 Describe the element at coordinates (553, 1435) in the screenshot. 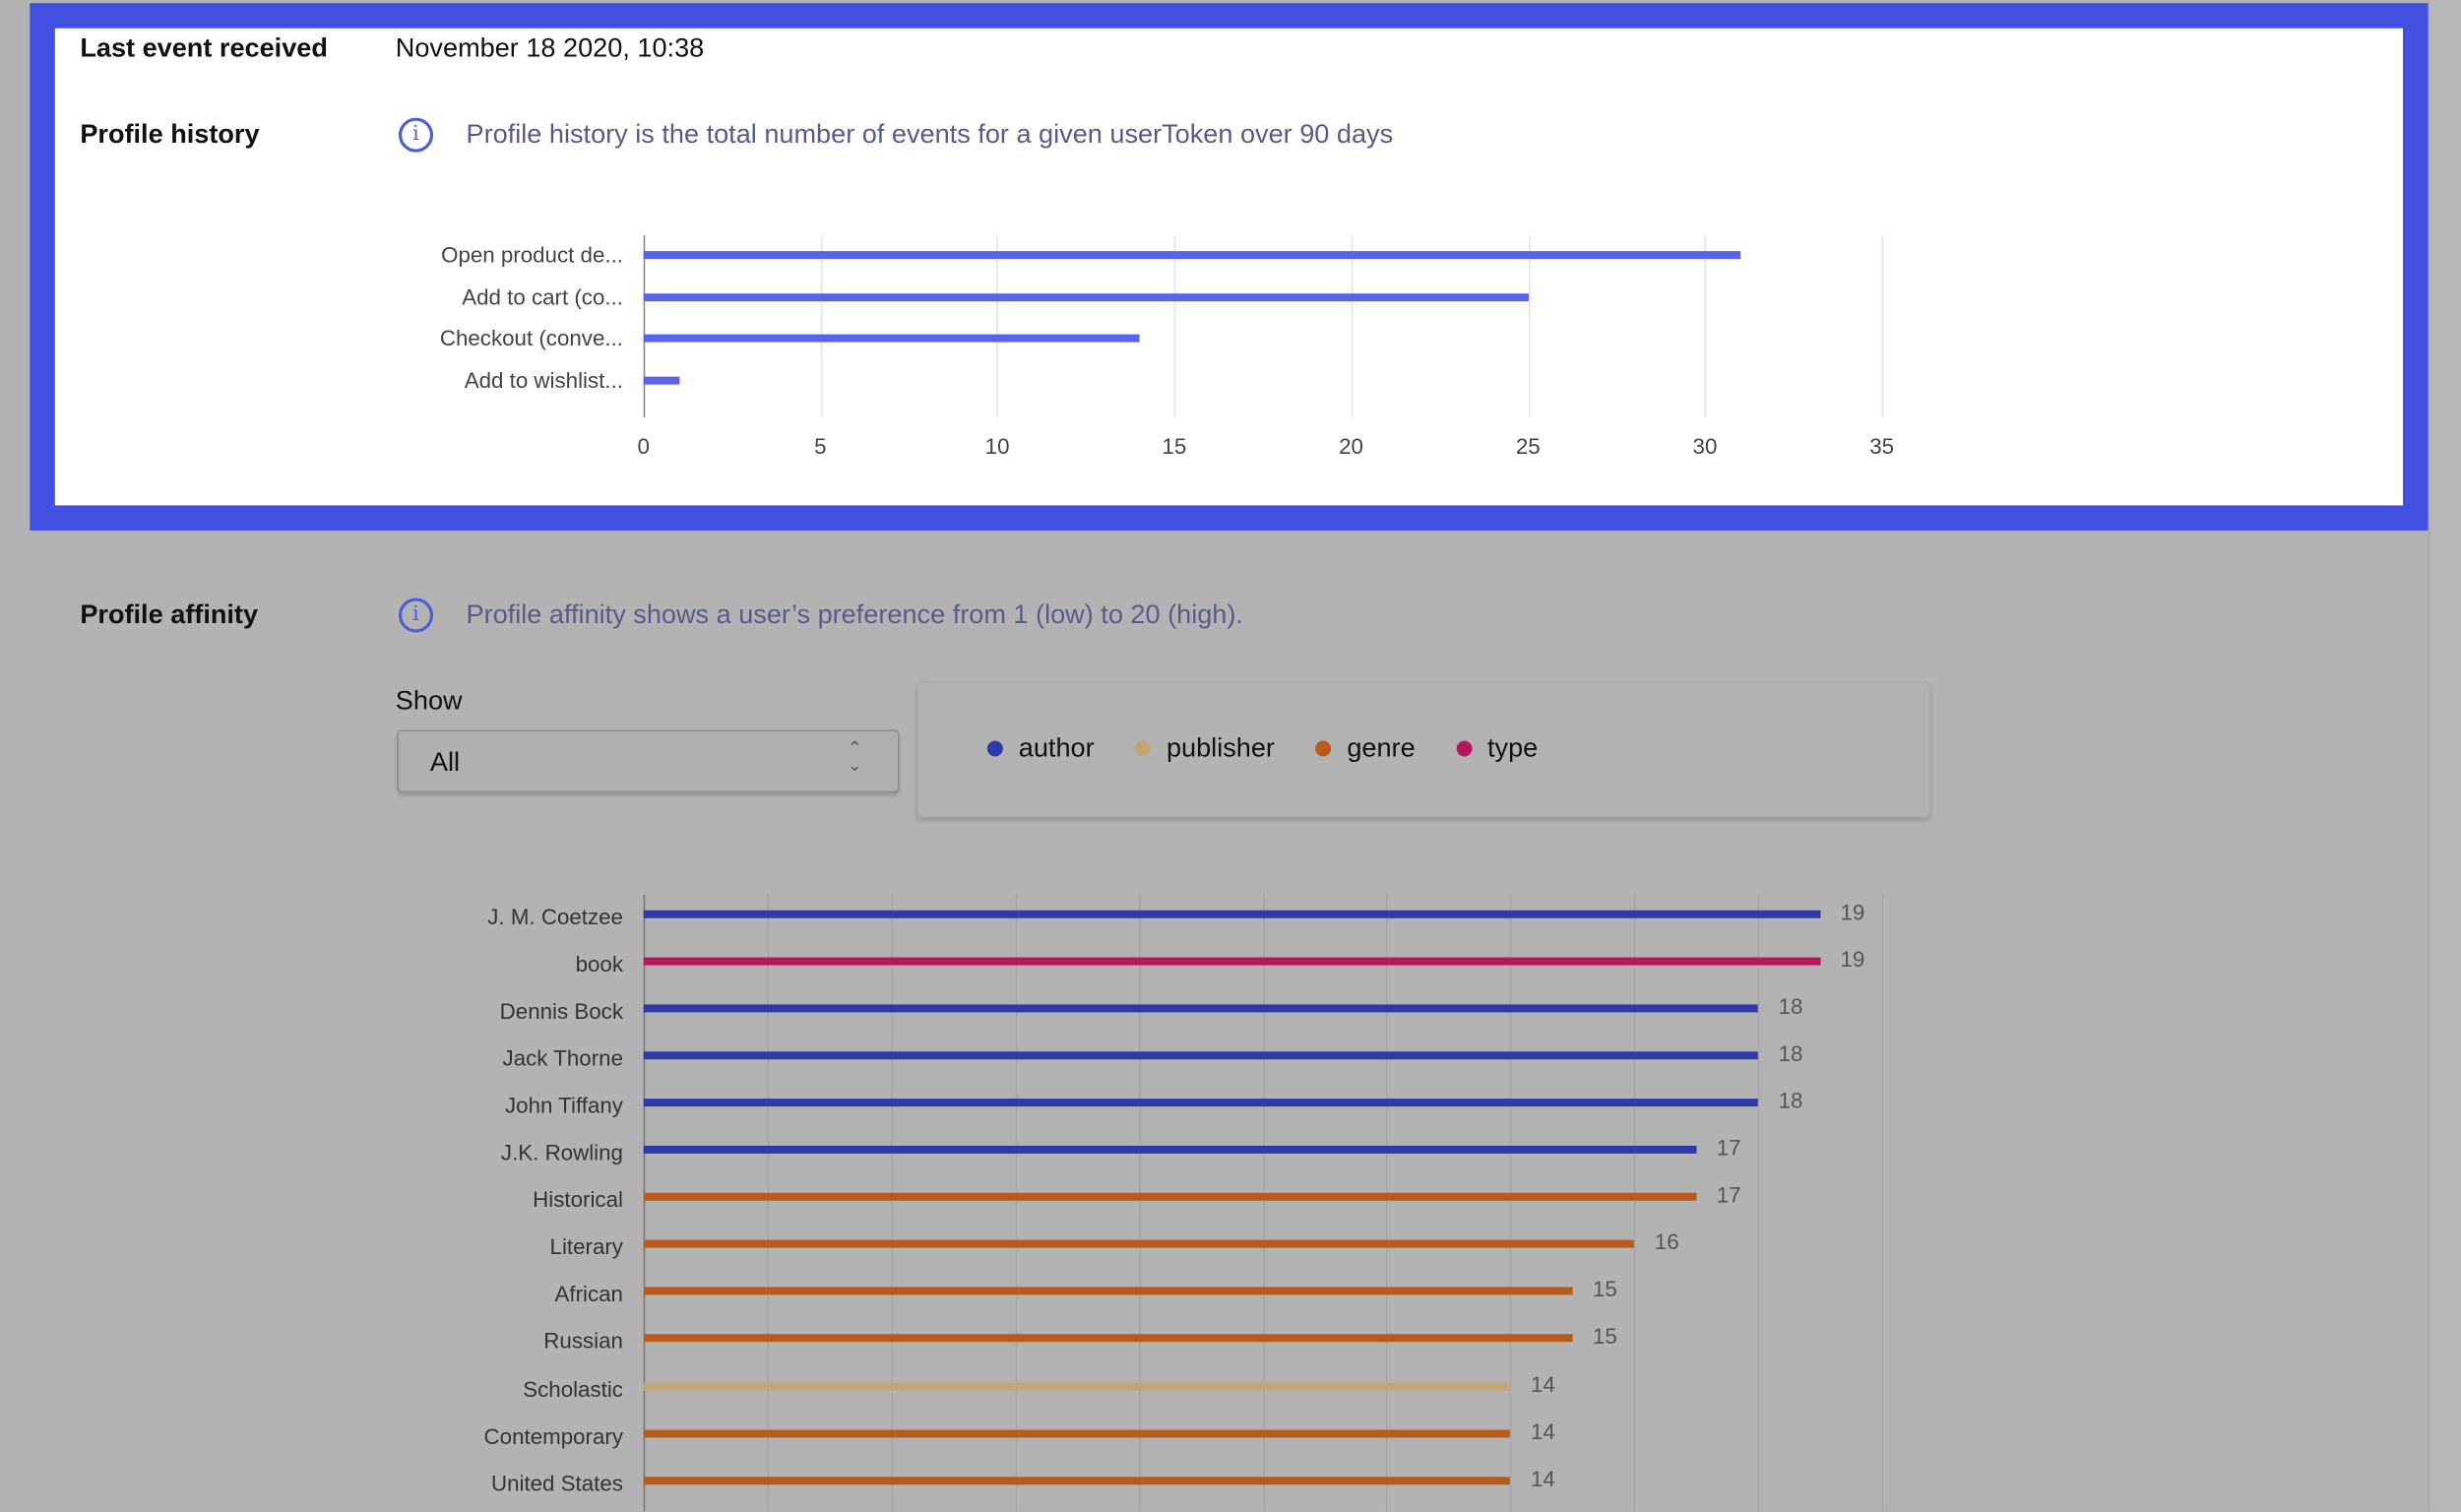

I see `y-tick-label: Contemporary` at that location.